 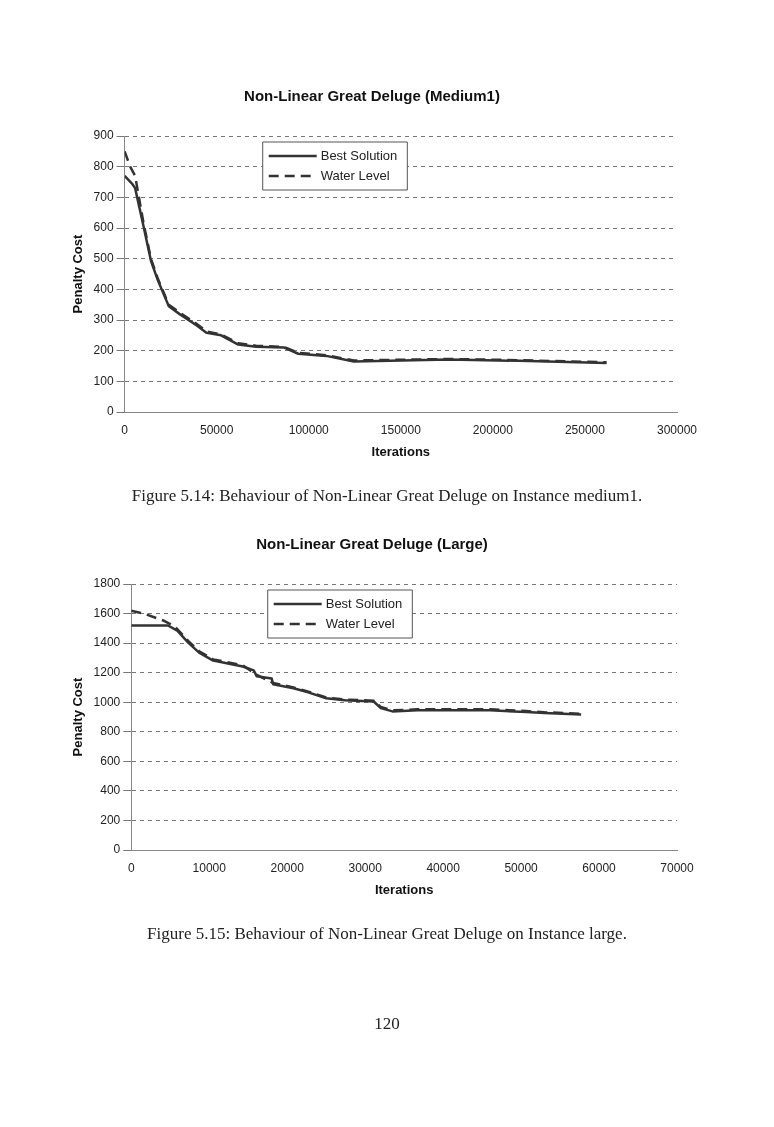 I want to click on y-tick-label: 100, so click(x=103, y=380).